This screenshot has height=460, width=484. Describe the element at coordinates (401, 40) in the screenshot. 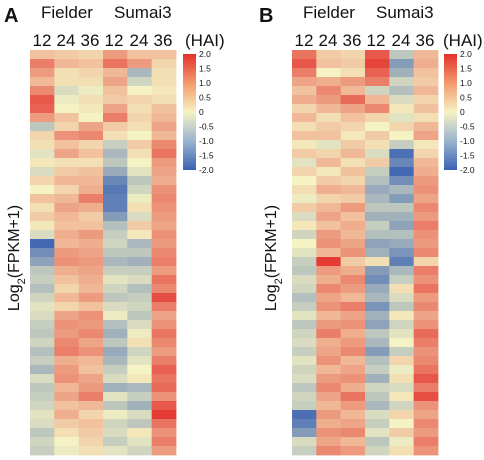

I see `column-label: 24` at that location.